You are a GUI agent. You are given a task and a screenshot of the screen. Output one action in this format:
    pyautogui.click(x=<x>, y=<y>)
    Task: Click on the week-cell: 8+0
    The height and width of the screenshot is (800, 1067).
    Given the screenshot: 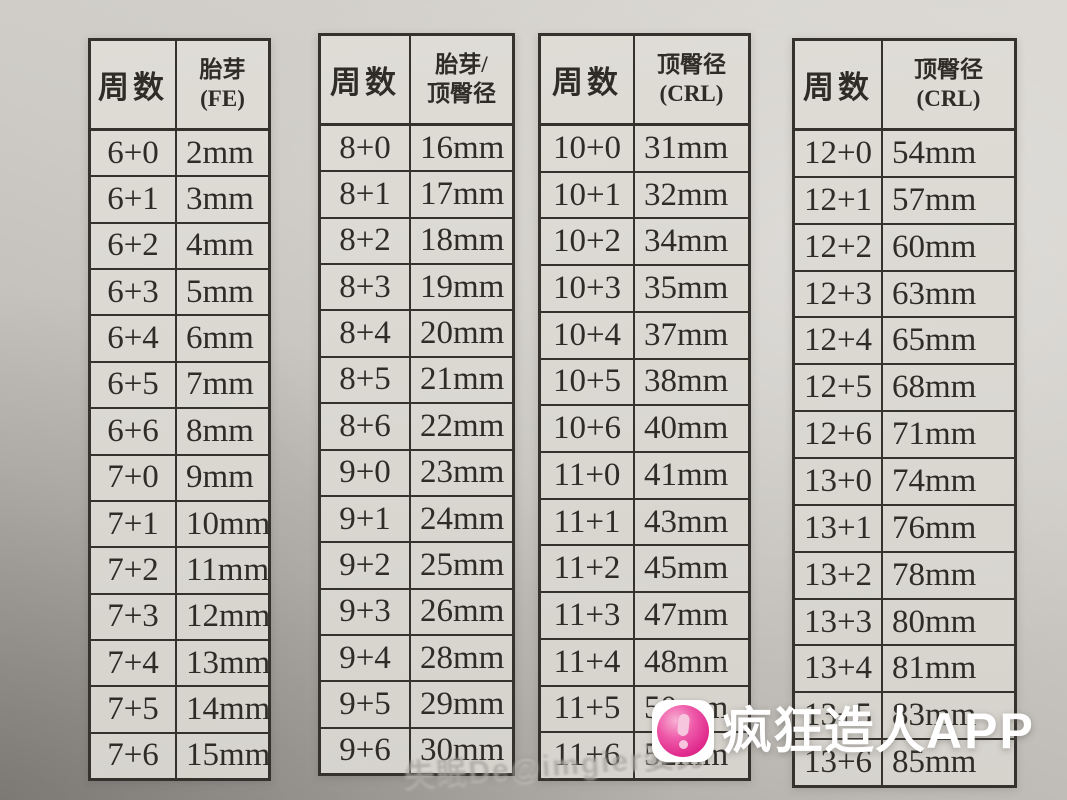 What is the action you would take?
    pyautogui.click(x=366, y=148)
    